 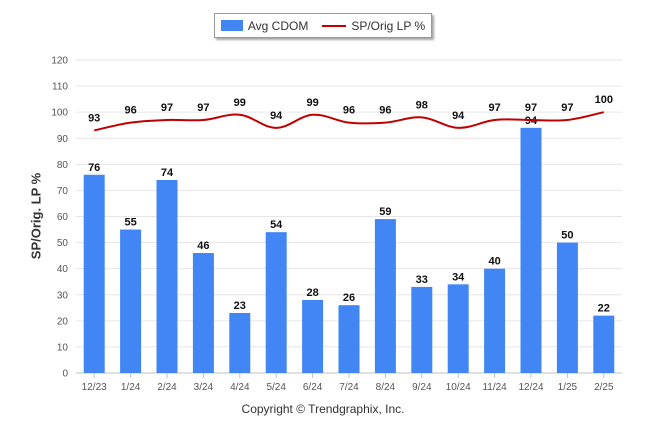 I want to click on line-data-label: 98, so click(x=422, y=105).